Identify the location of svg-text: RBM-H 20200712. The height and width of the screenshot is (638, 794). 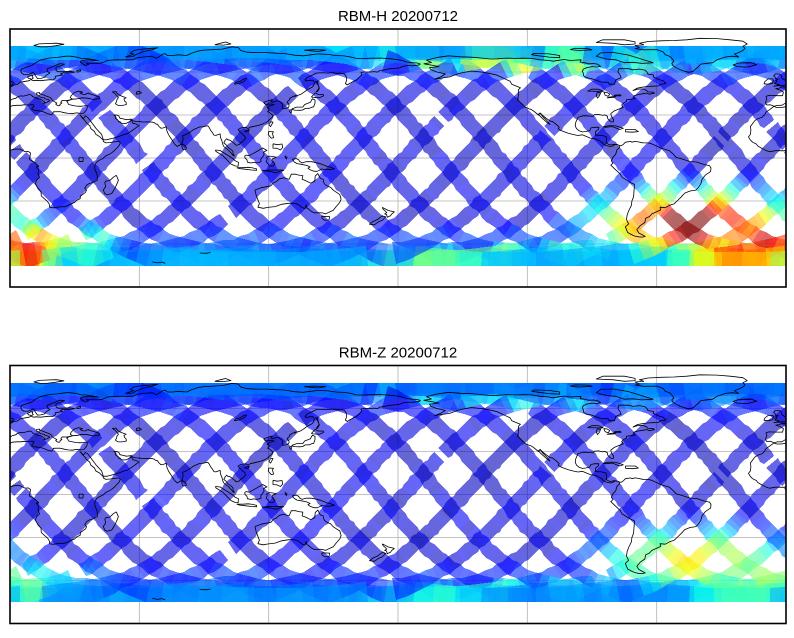
(398, 16).